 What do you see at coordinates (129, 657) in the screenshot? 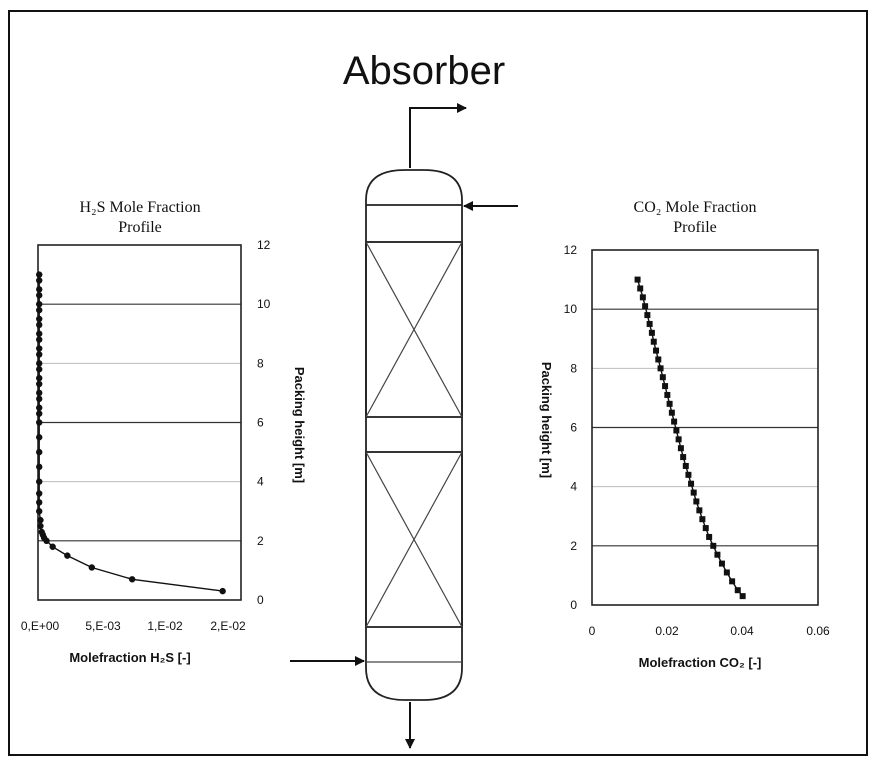
I see `h2s-x-axis-label: Molefraction H₂S [-]` at bounding box center [129, 657].